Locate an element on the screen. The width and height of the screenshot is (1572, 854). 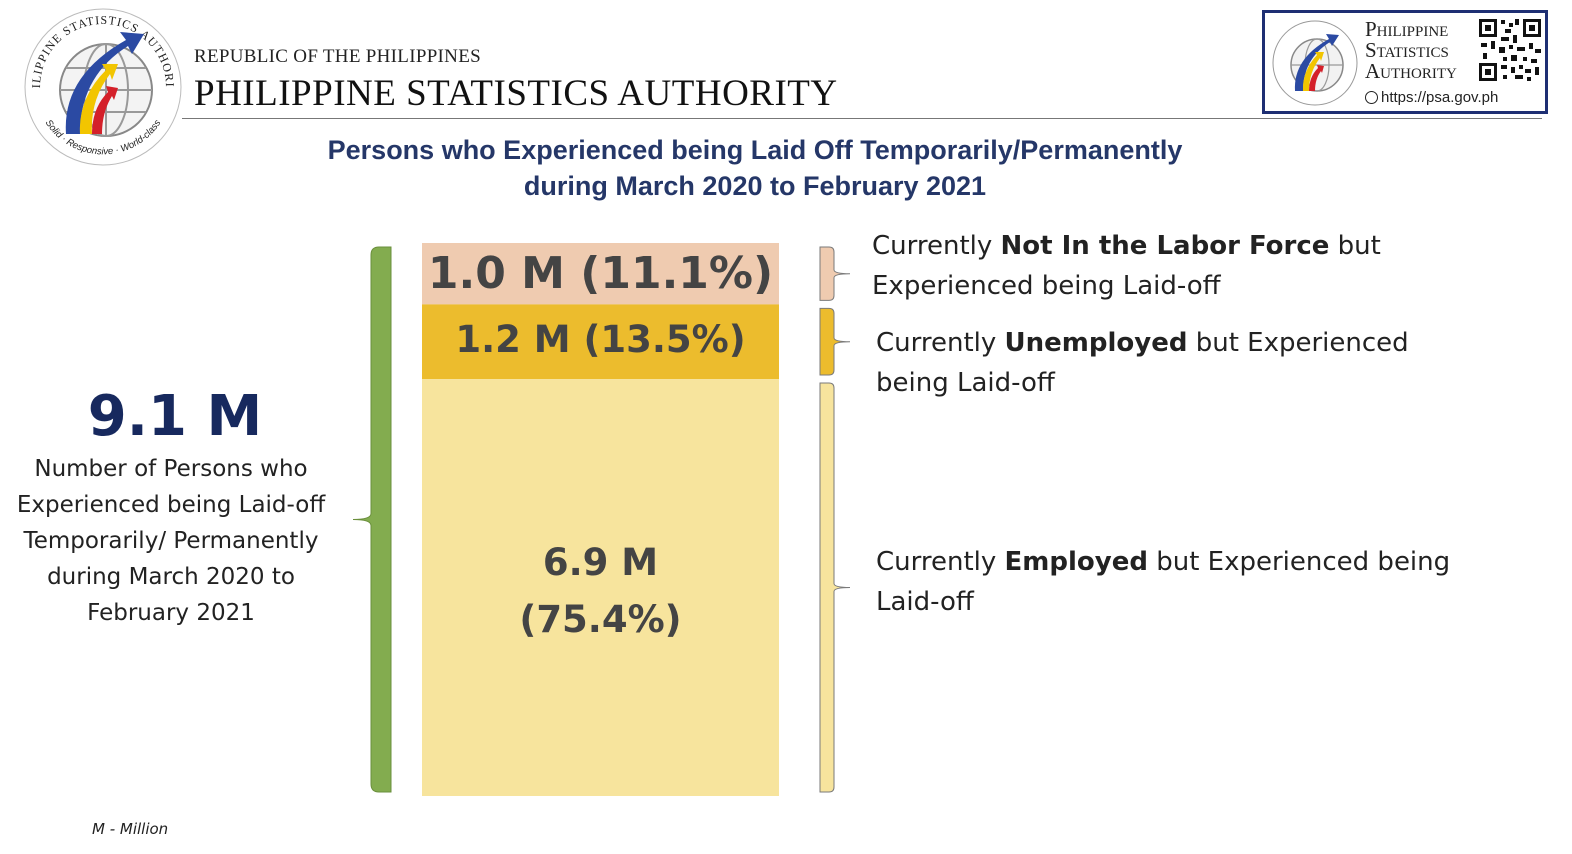
globe-icon is located at coordinates (1371, 97).